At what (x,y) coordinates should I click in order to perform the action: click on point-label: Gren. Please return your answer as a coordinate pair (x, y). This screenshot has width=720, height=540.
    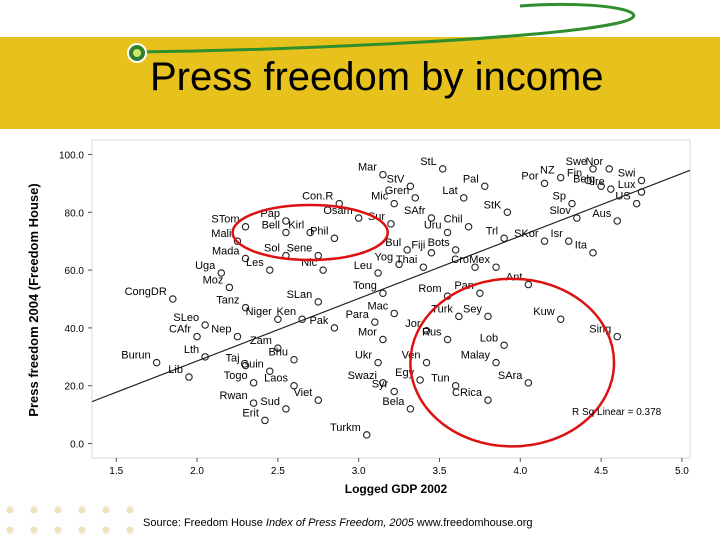
    Looking at the image, I should click on (397, 191).